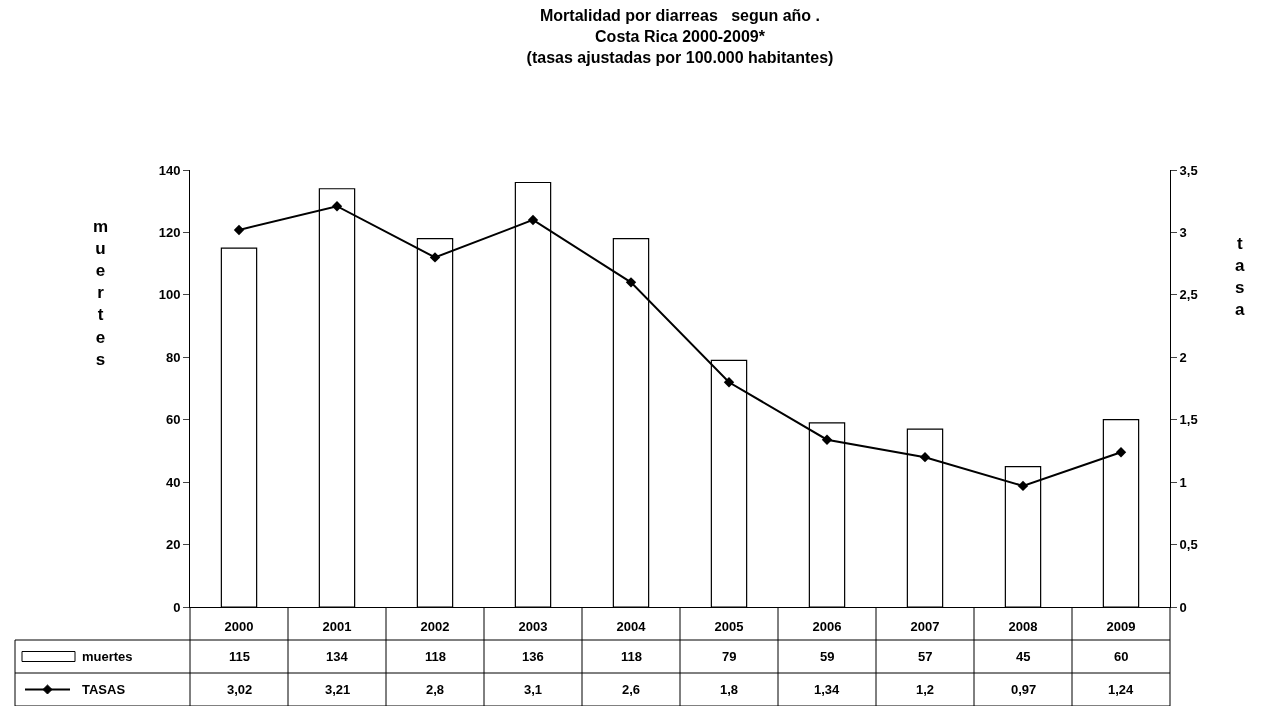 The height and width of the screenshot is (706, 1266). What do you see at coordinates (729, 626) in the screenshot?
I see `x-tick-label: 2005` at bounding box center [729, 626].